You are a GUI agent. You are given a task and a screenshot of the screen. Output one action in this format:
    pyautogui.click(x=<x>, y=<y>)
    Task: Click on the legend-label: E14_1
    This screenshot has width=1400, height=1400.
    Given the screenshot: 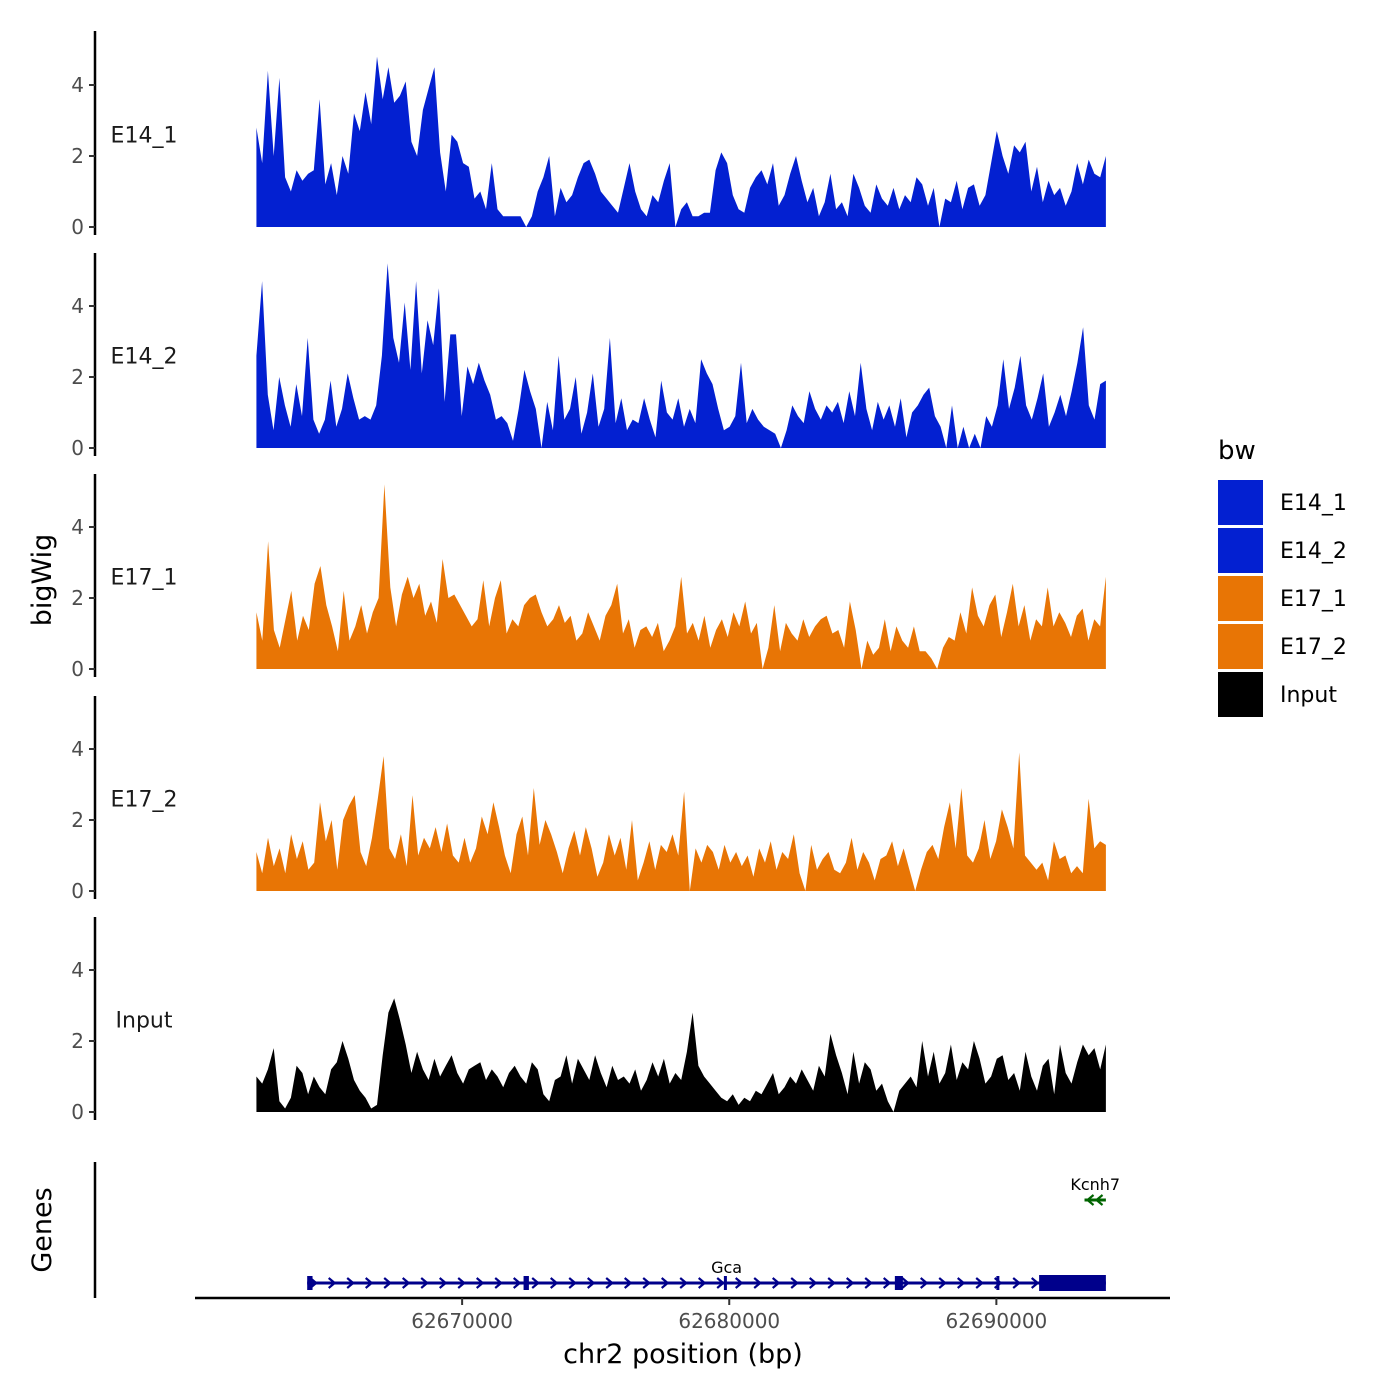 What is the action you would take?
    pyautogui.click(x=1313, y=503)
    